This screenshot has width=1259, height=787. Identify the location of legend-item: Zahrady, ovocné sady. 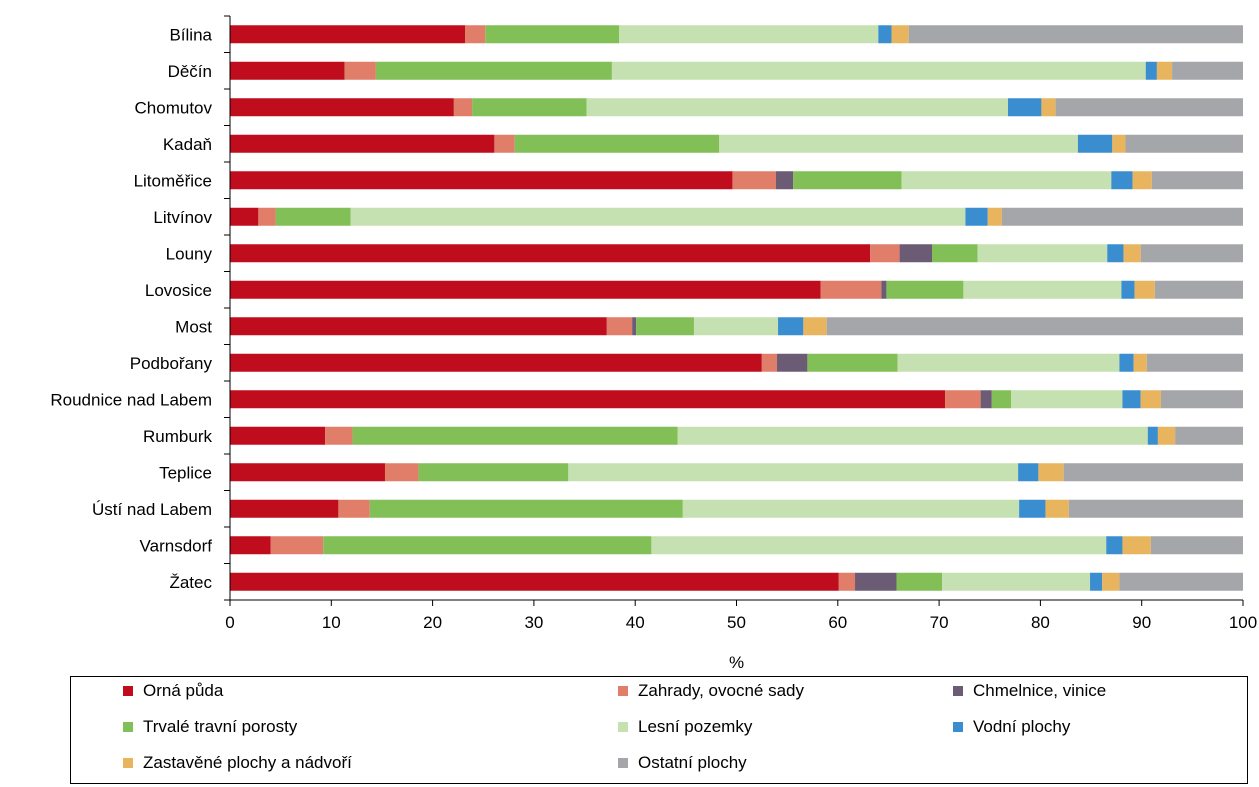
(711, 691).